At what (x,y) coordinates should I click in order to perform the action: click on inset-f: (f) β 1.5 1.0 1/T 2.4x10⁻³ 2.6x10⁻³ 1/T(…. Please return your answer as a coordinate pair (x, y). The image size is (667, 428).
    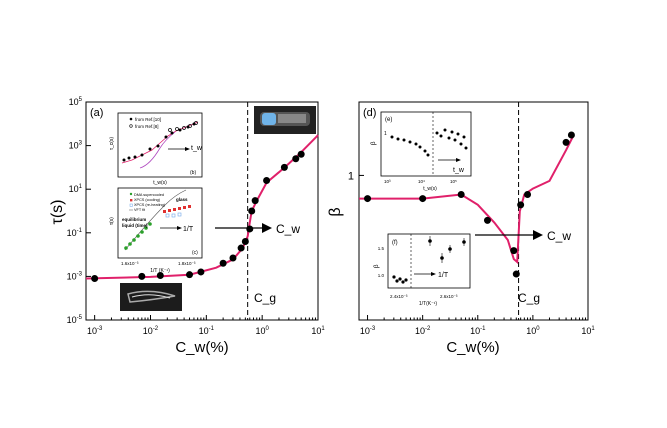
    Looking at the image, I should click on (422, 270).